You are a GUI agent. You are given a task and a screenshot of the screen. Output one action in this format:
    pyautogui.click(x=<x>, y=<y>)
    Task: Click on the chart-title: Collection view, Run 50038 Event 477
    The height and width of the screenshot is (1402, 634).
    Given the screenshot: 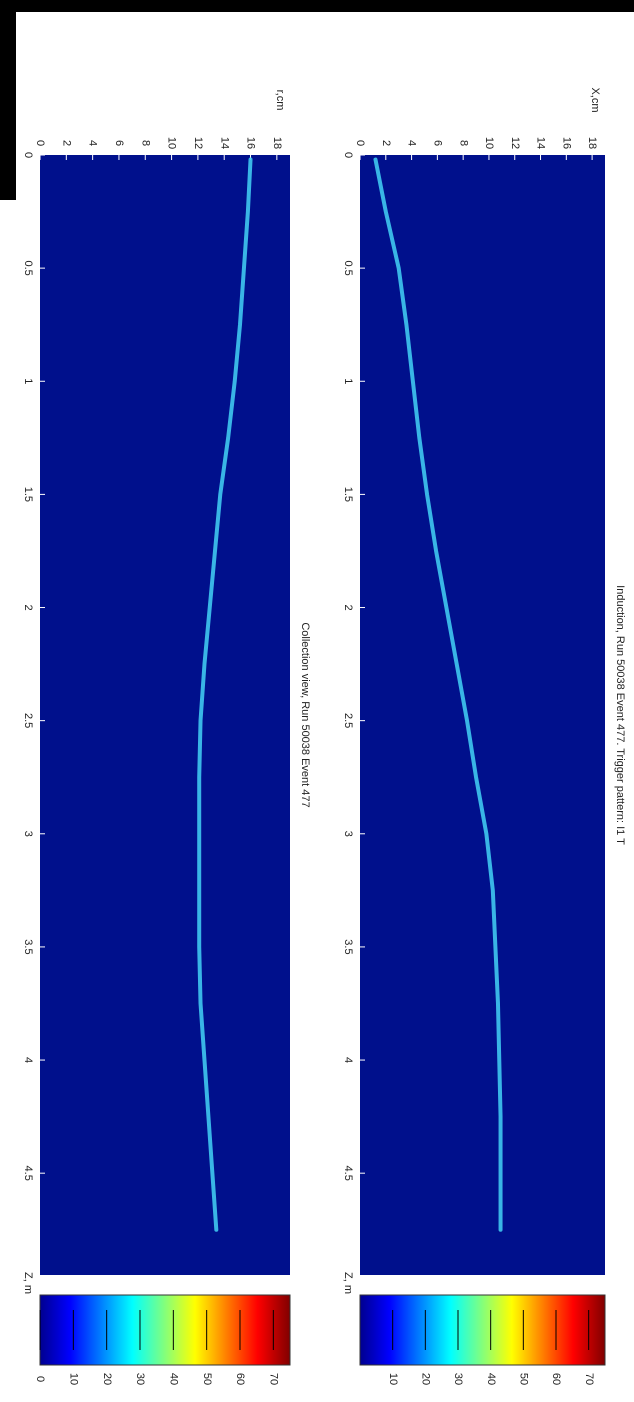 What is the action you would take?
    pyautogui.click(x=305, y=714)
    